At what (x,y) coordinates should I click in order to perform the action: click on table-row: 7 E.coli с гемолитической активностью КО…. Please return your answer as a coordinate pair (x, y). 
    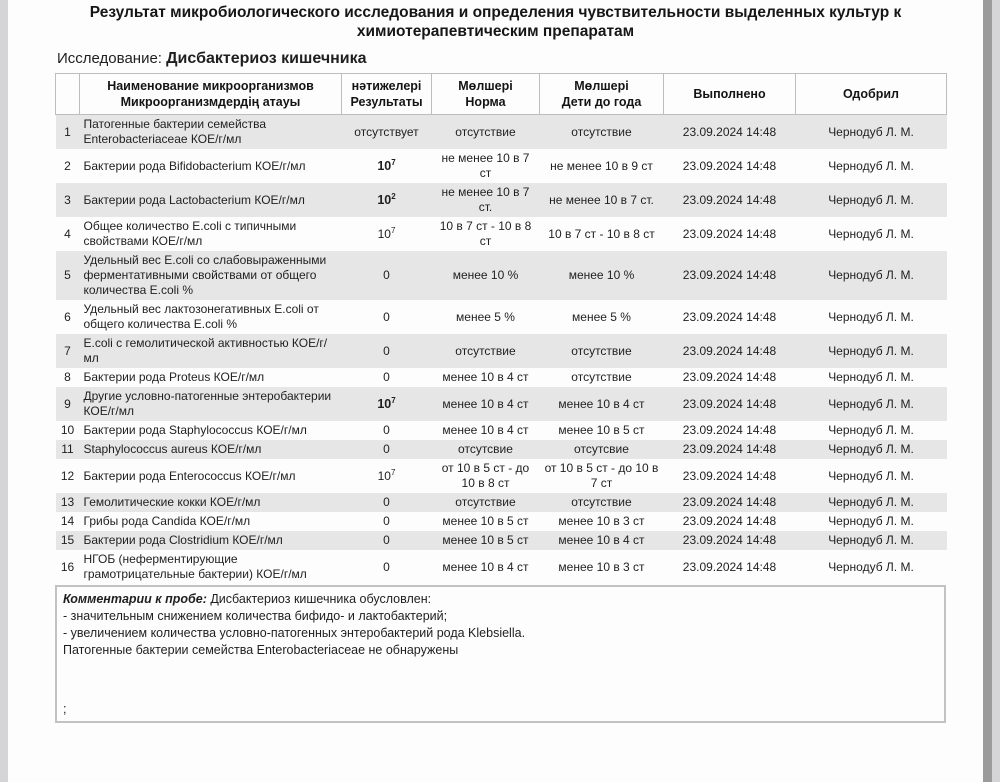
    Looking at the image, I should click on (501, 351).